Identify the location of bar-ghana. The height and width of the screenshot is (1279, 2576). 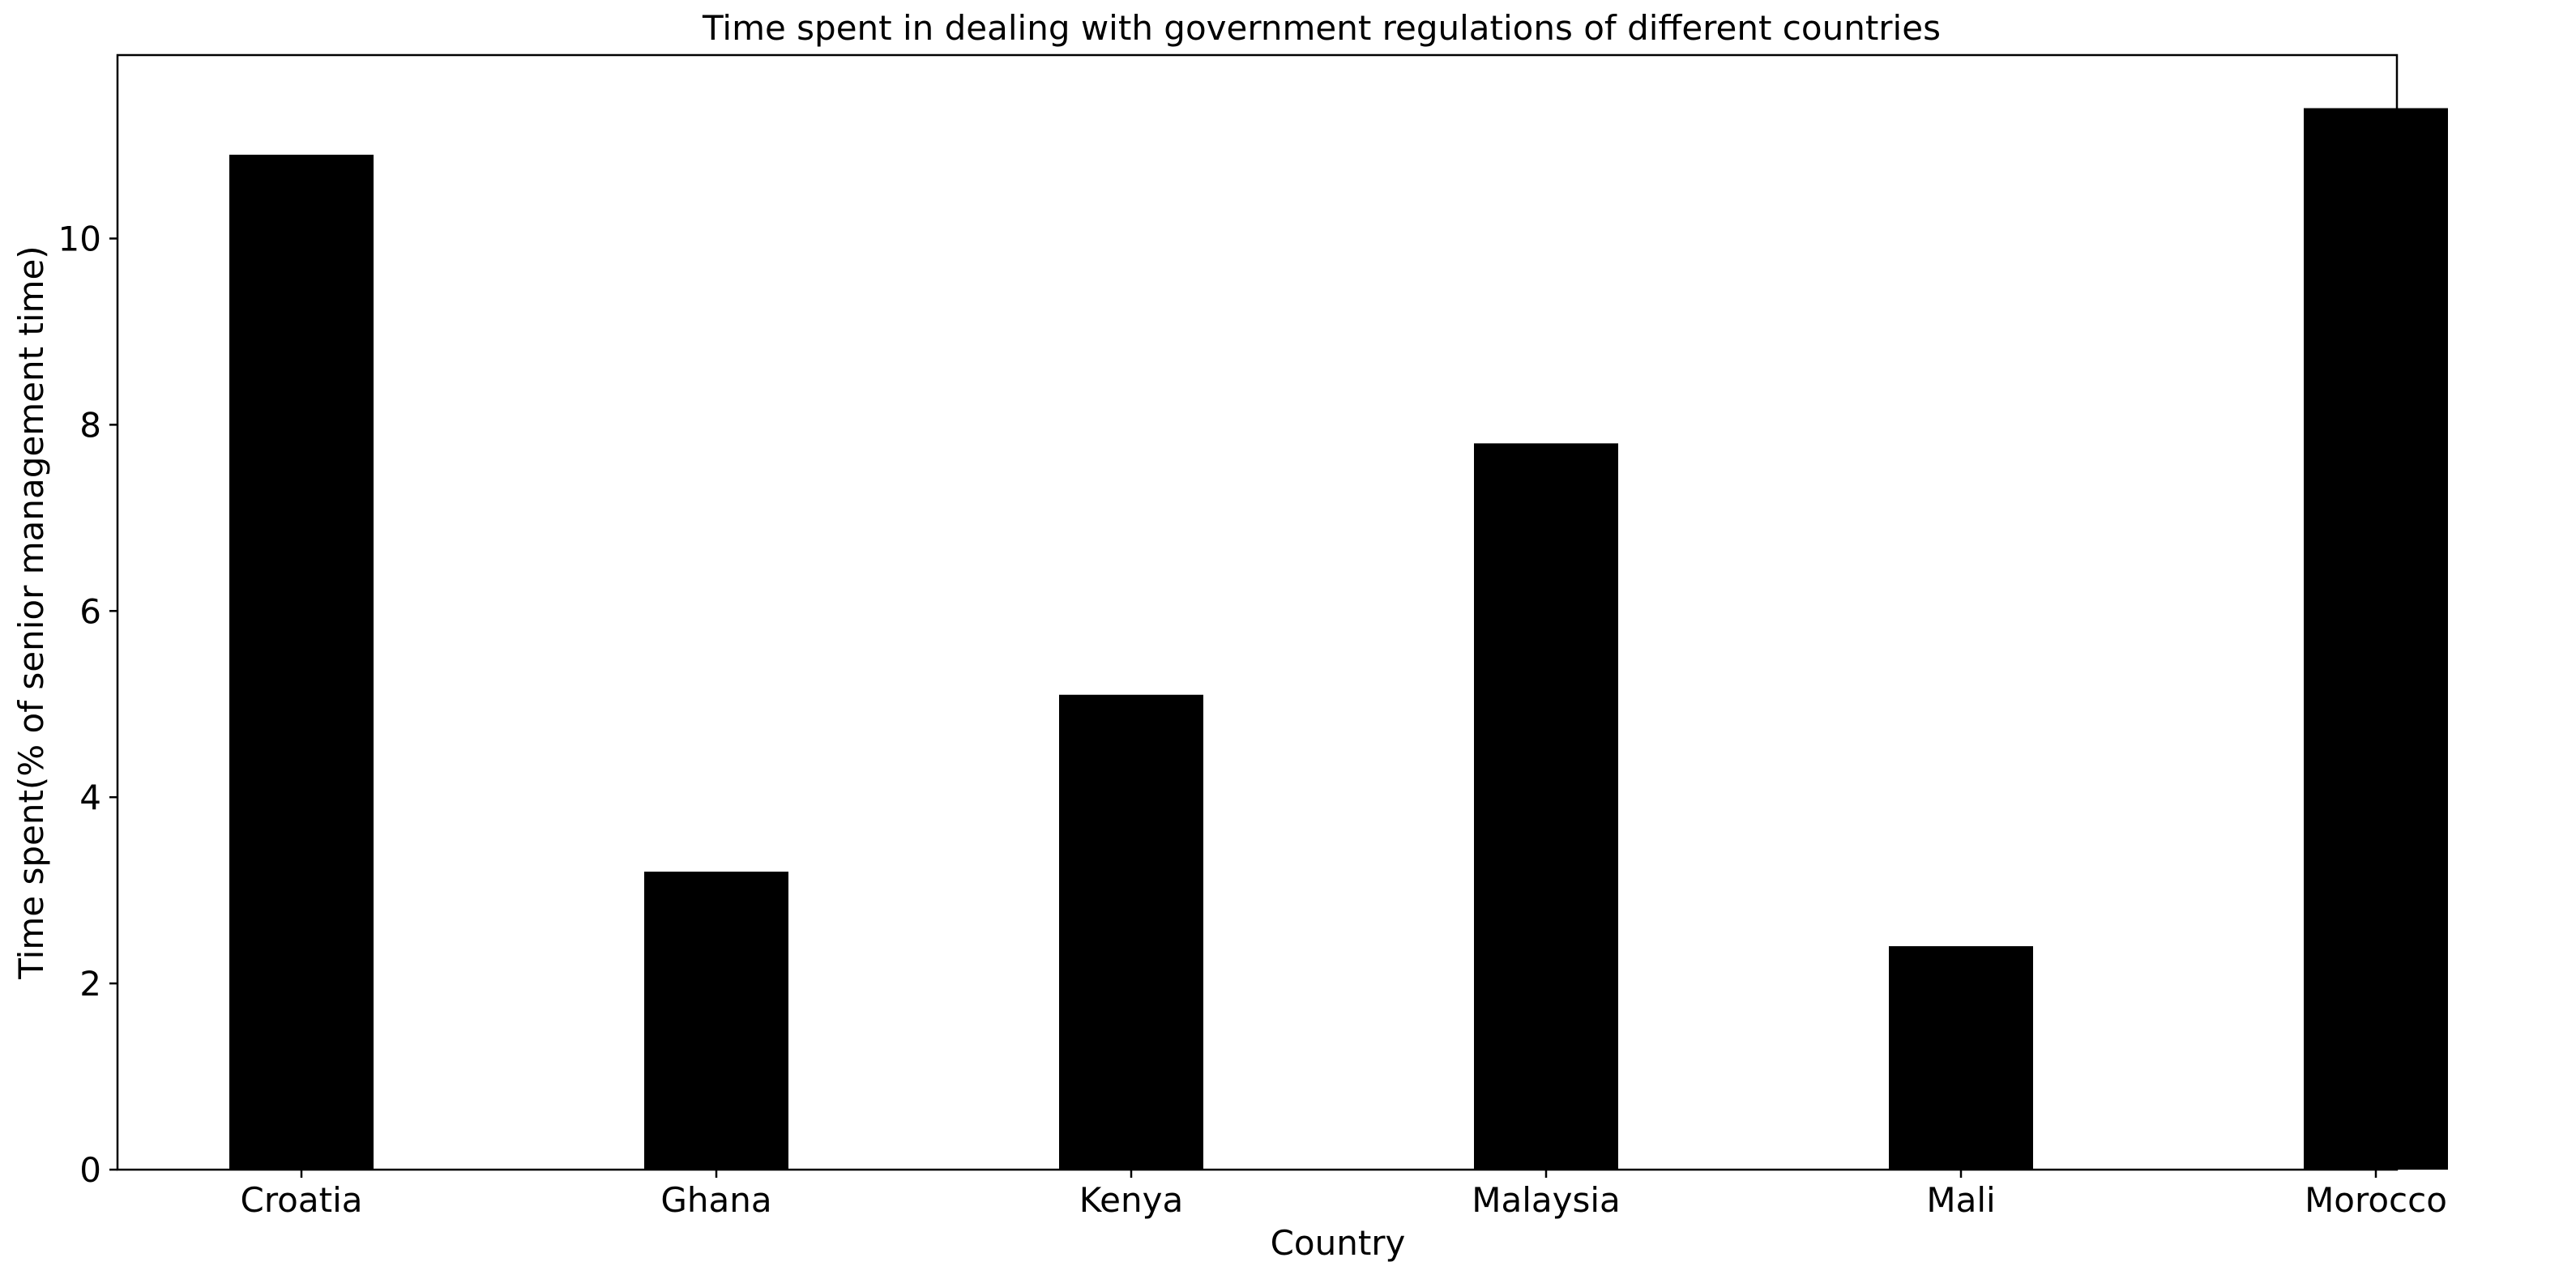
(716, 1021).